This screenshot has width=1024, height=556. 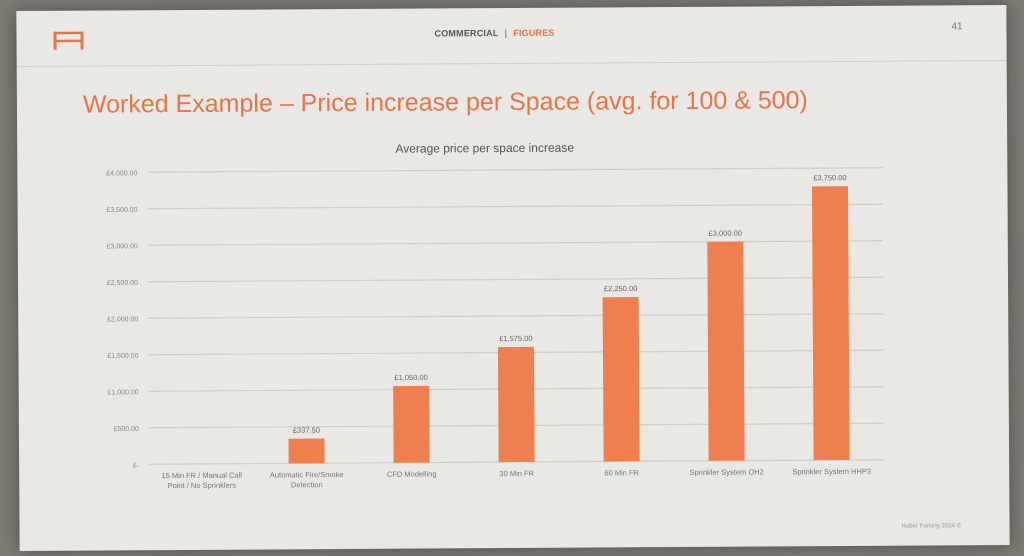 What do you see at coordinates (516, 473) in the screenshot?
I see `x-tick-label: 30 Min FR` at bounding box center [516, 473].